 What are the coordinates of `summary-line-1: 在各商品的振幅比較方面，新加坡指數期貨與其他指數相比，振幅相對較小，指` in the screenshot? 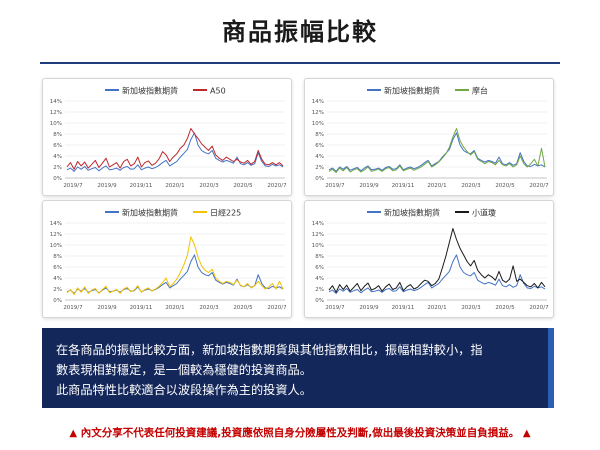 It's located at (269, 350).